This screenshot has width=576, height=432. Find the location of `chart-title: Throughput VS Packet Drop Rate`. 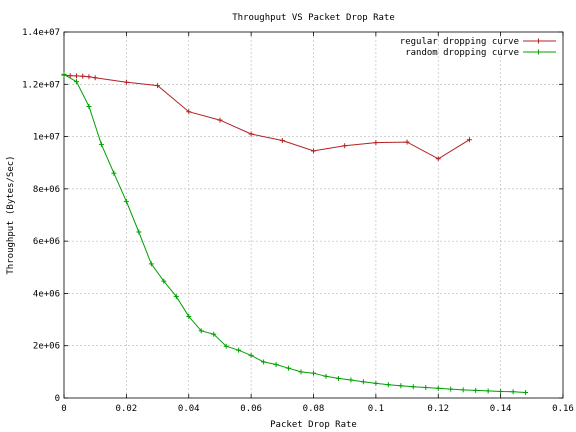

chart-title: Throughput VS Packet Drop Rate is located at coordinates (313, 18).